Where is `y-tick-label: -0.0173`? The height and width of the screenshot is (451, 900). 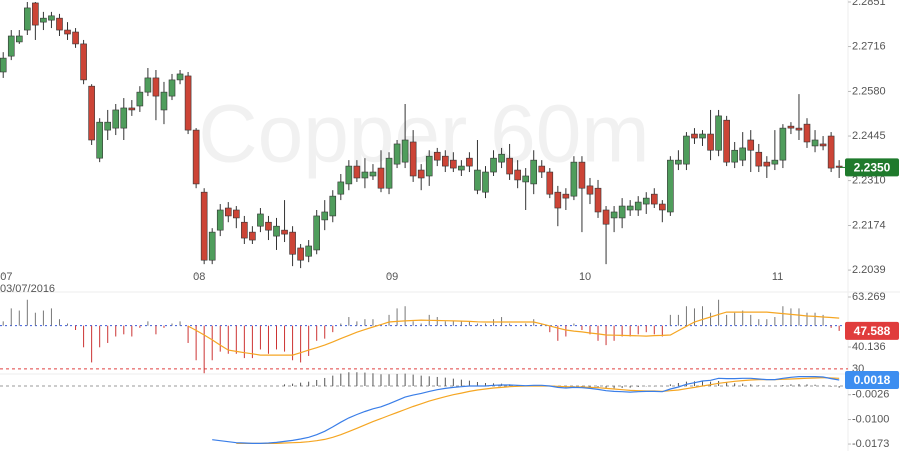 y-tick-label: -0.0173 is located at coordinates (870, 444).